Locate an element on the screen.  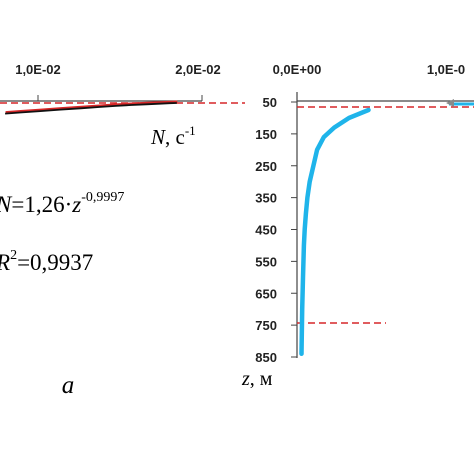
right-y-tick-label: 650 is located at coordinates (266, 293).